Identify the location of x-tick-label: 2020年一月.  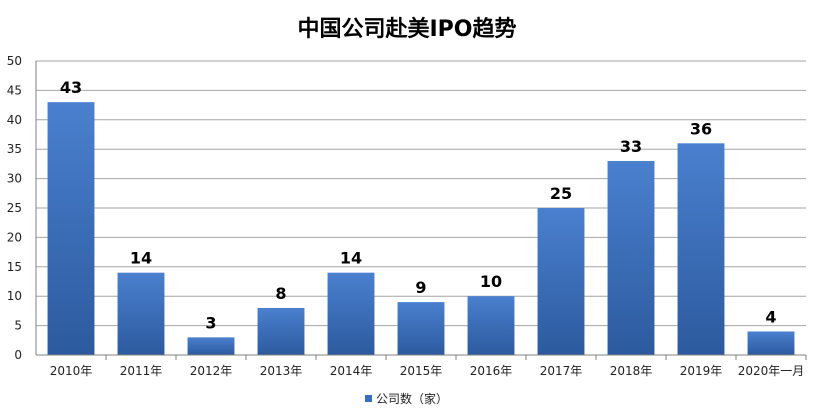
(771, 371).